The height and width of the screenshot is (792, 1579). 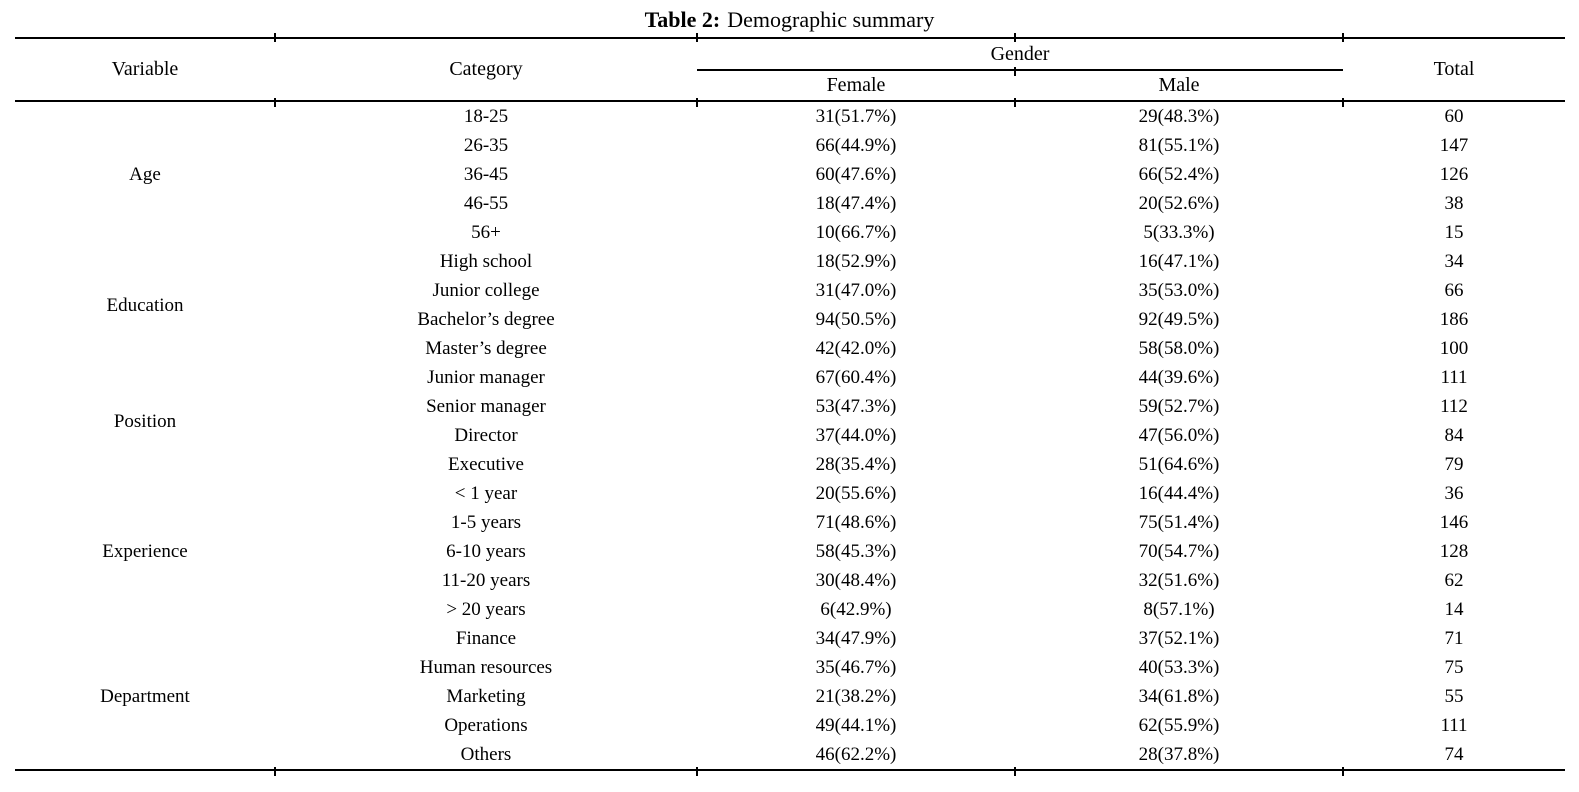 What do you see at coordinates (486, 261) in the screenshot?
I see `category-cell: High school` at bounding box center [486, 261].